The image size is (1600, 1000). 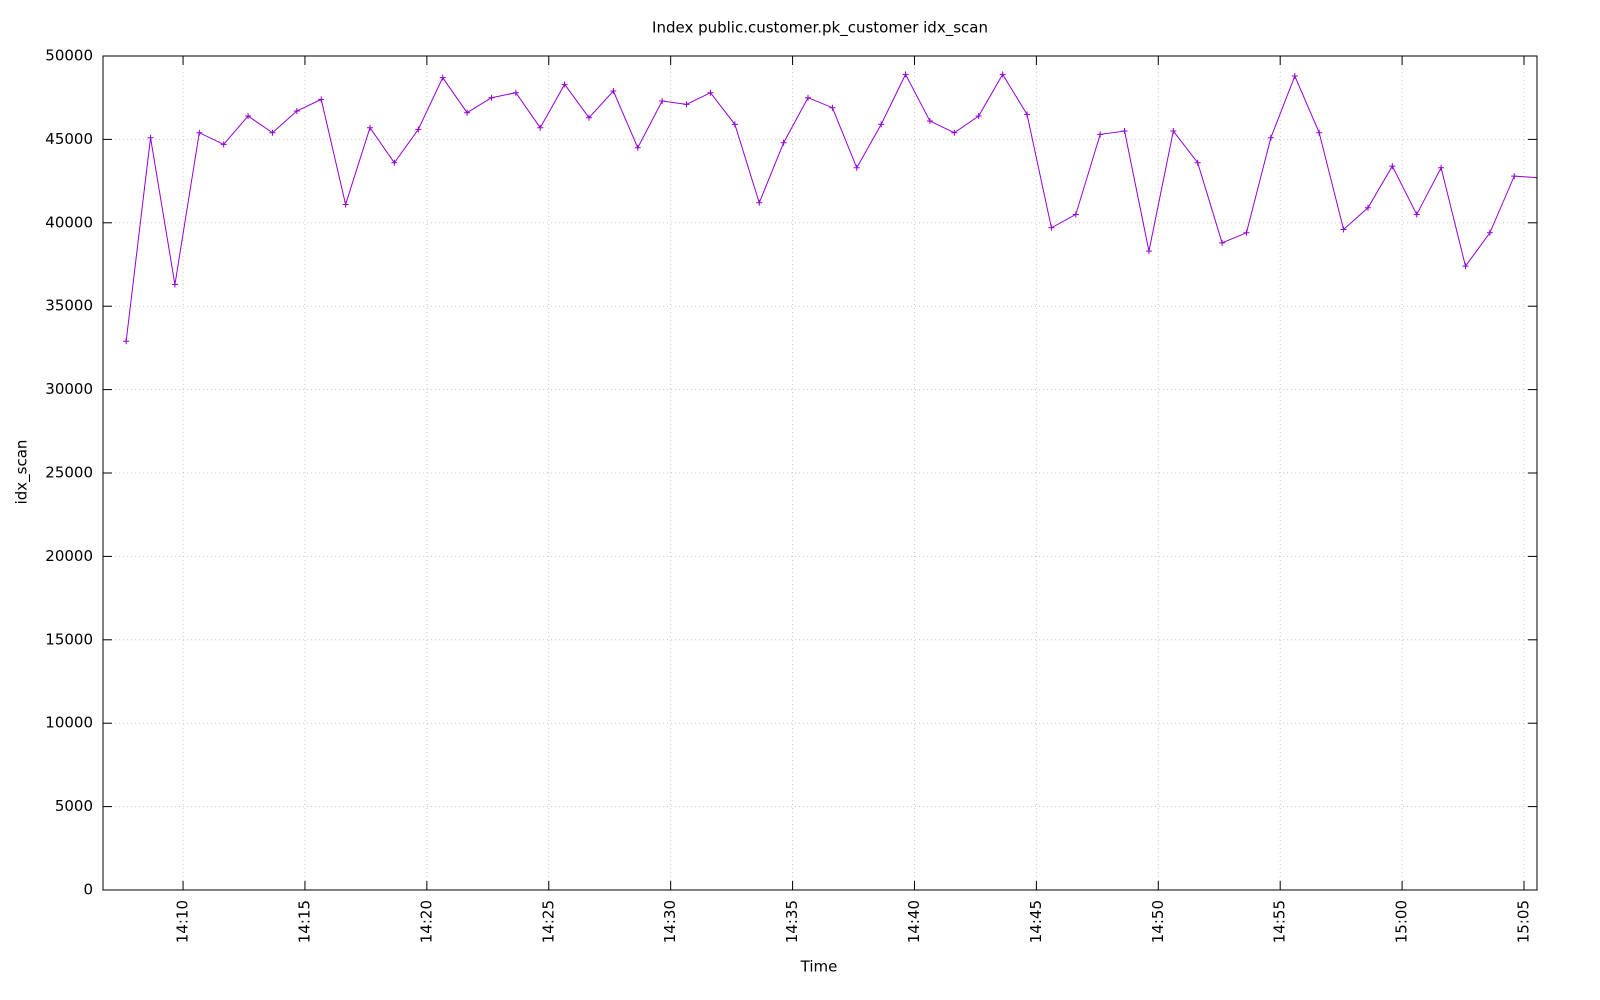 What do you see at coordinates (426, 921) in the screenshot?
I see `x-tick-label: 14:20` at bounding box center [426, 921].